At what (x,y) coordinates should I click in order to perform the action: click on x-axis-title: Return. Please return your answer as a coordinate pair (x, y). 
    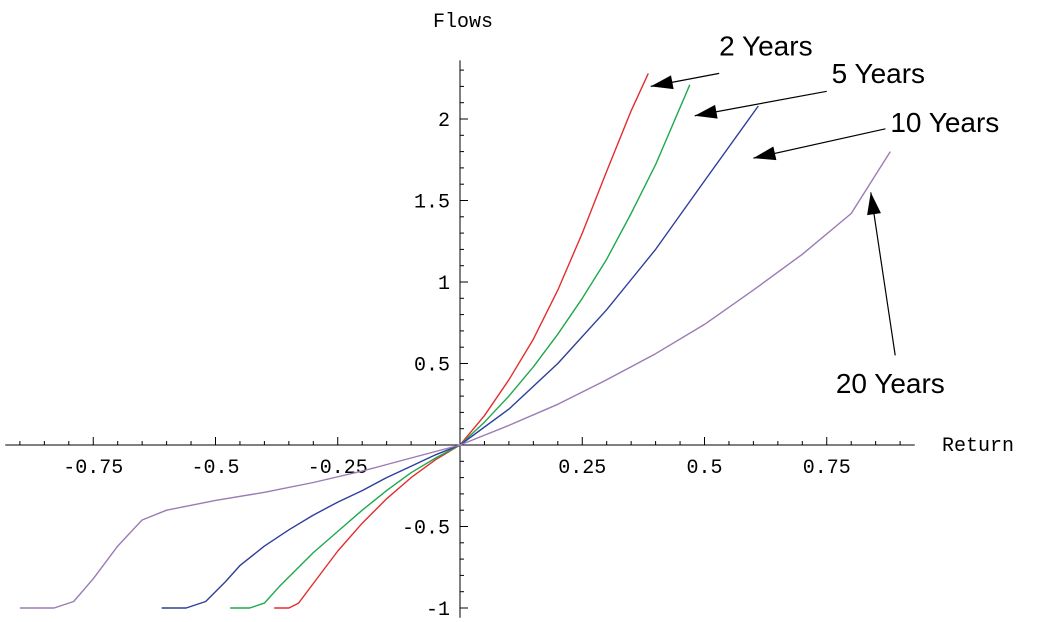
    Looking at the image, I should click on (978, 446).